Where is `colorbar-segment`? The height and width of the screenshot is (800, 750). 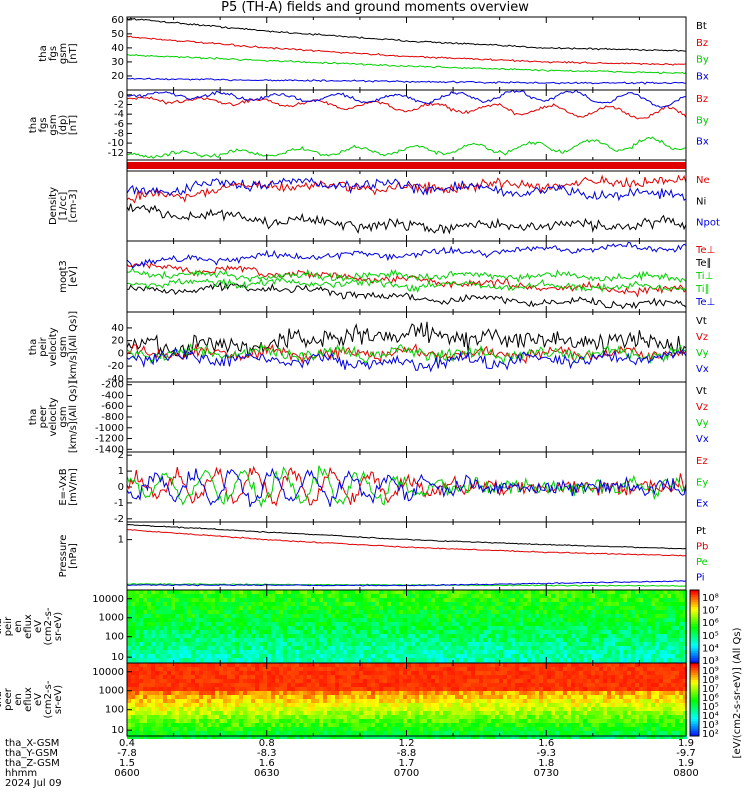
colorbar-segment is located at coordinates (694, 594).